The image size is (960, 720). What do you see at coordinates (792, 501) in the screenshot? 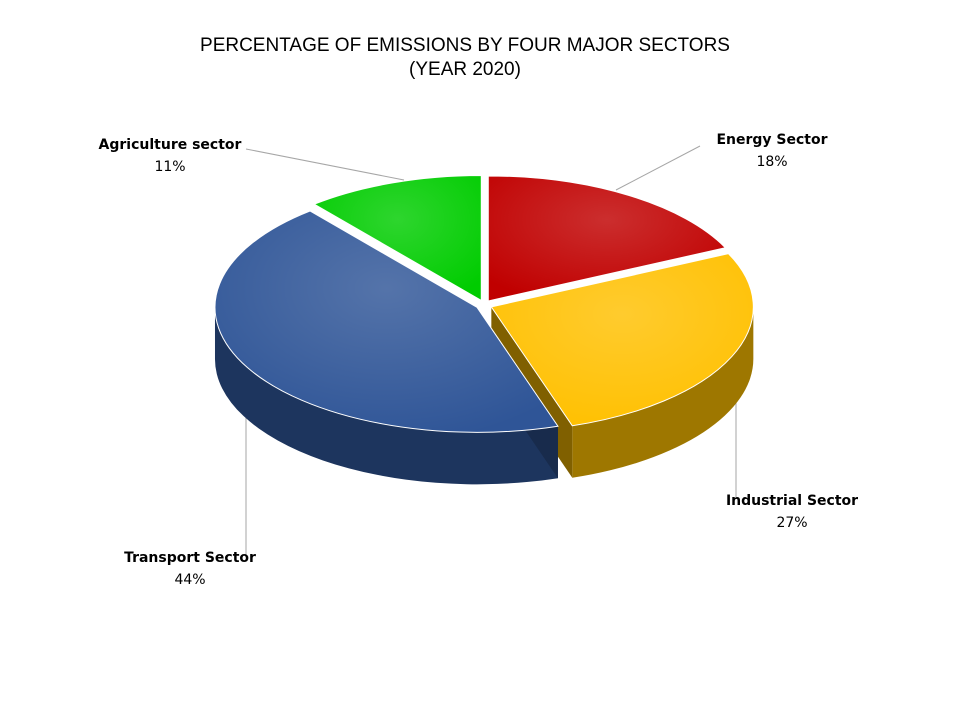
I see `slice-label-1: Industrial Sector` at bounding box center [792, 501].